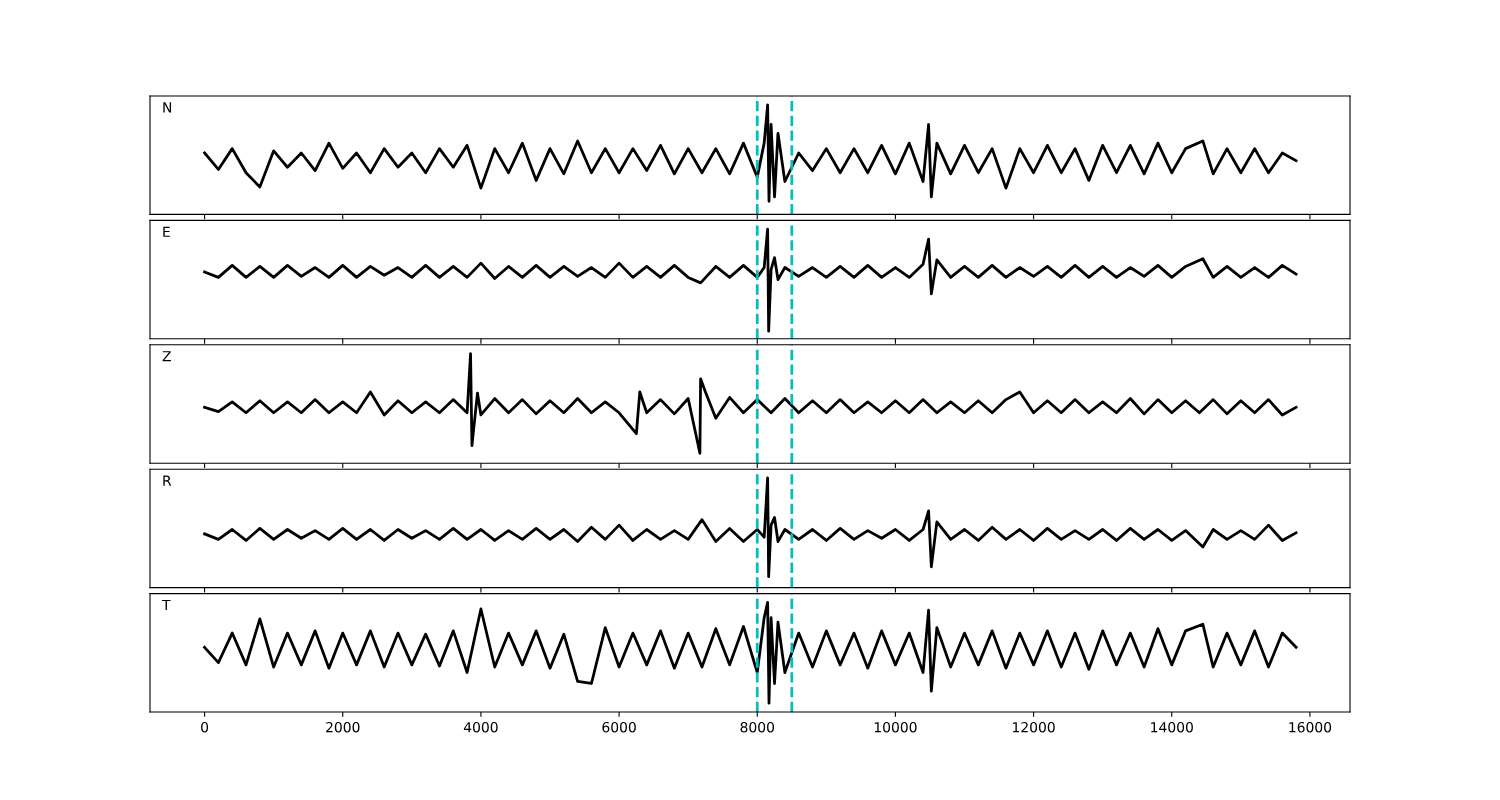 The height and width of the screenshot is (800, 1500). Describe the element at coordinates (895, 727) in the screenshot. I see `x-tick-label: 10000` at that location.